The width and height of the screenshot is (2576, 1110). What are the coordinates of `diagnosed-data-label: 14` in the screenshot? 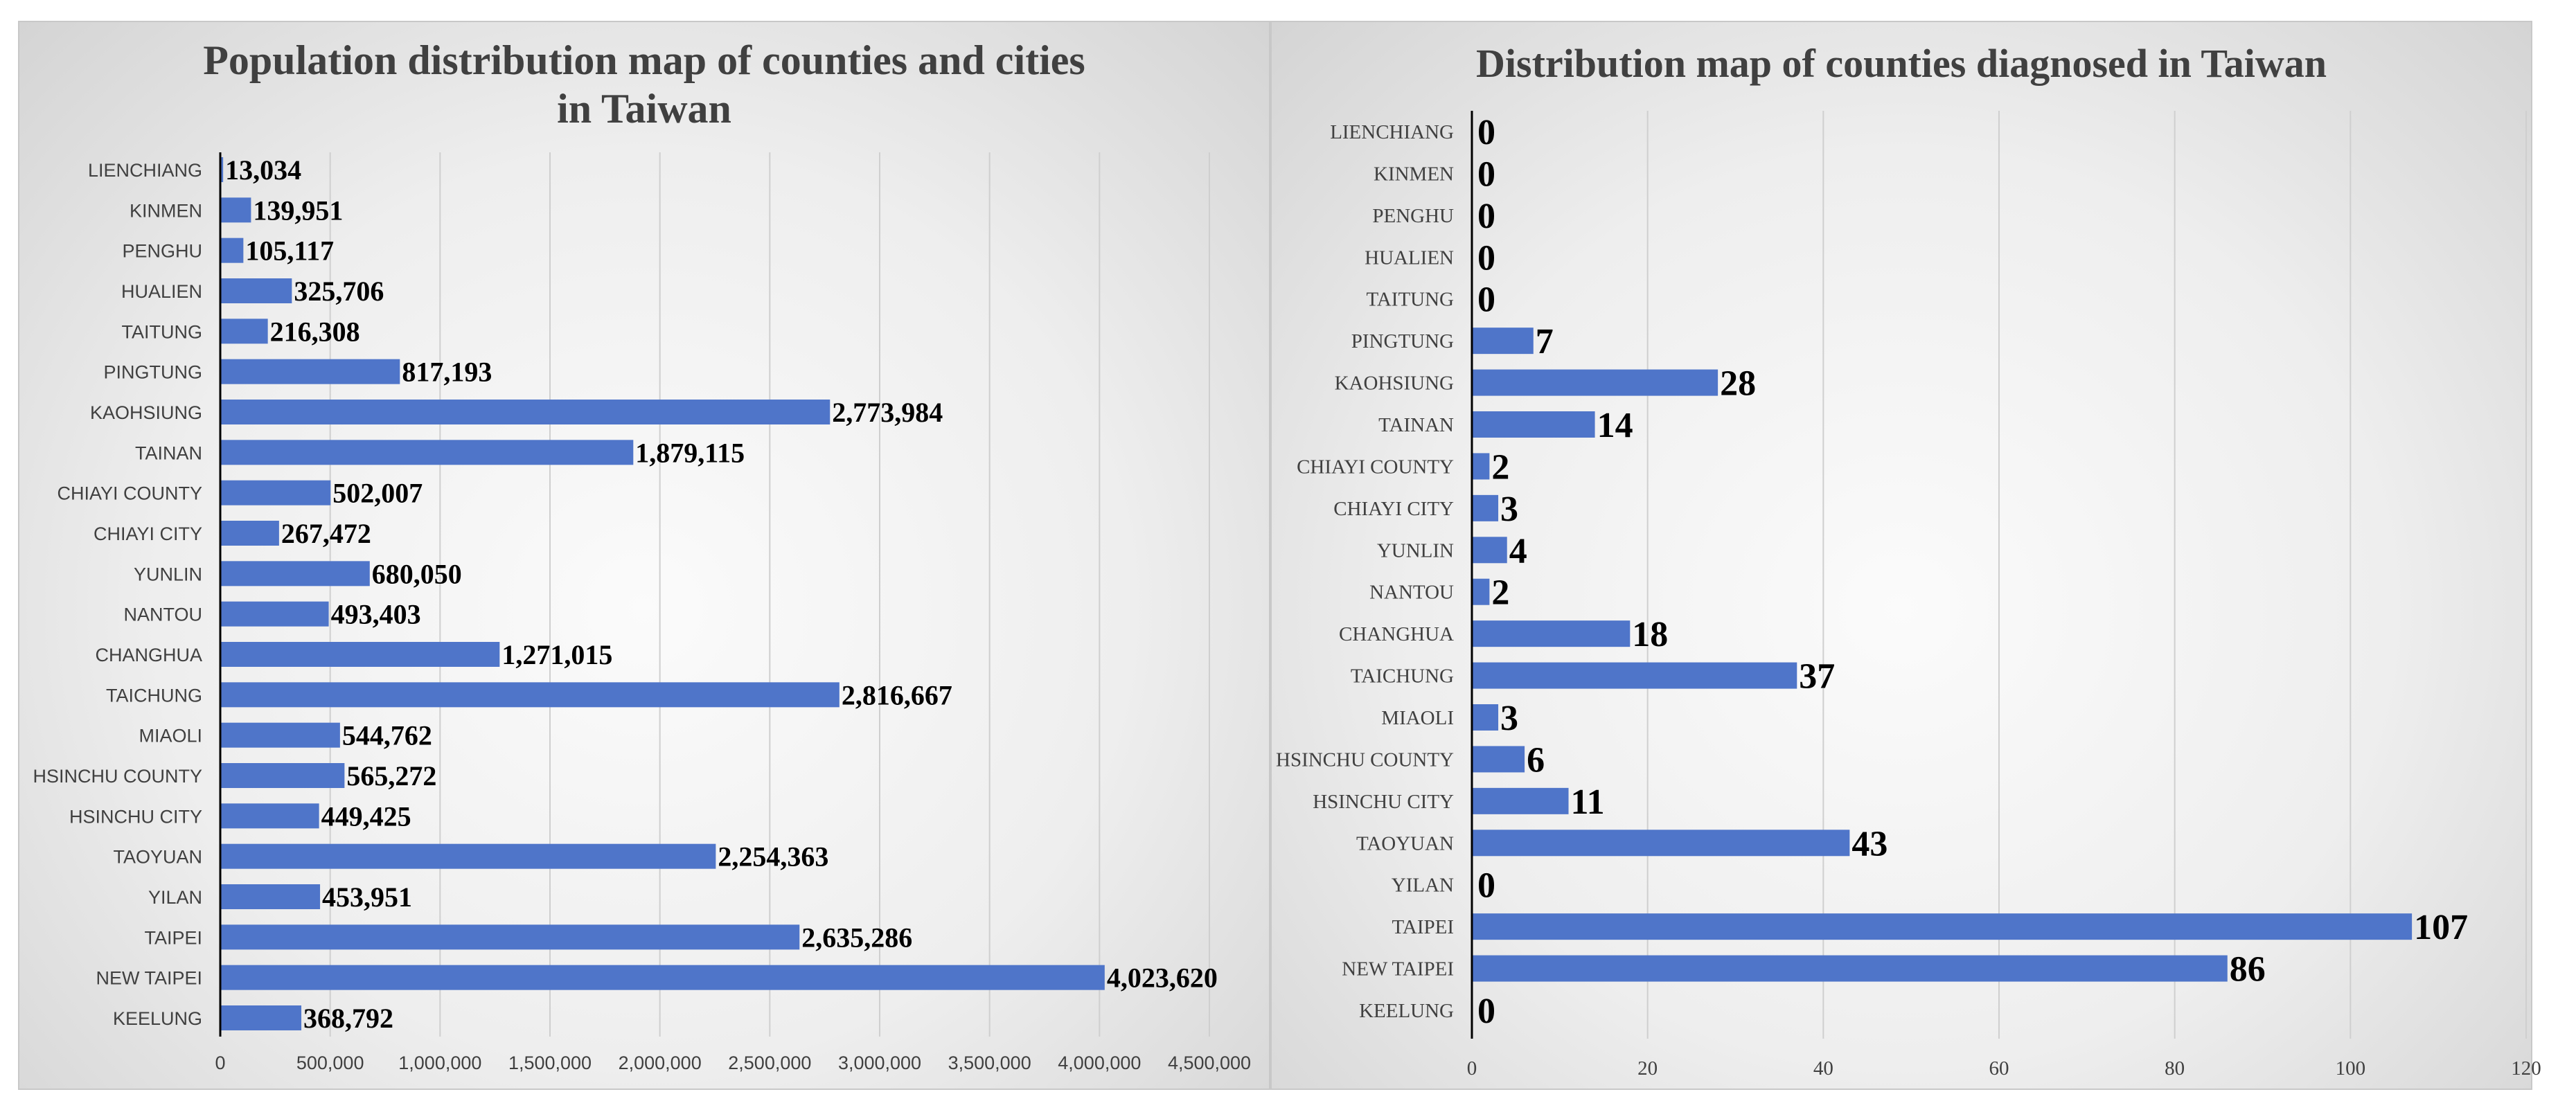 It's located at (1615, 425).